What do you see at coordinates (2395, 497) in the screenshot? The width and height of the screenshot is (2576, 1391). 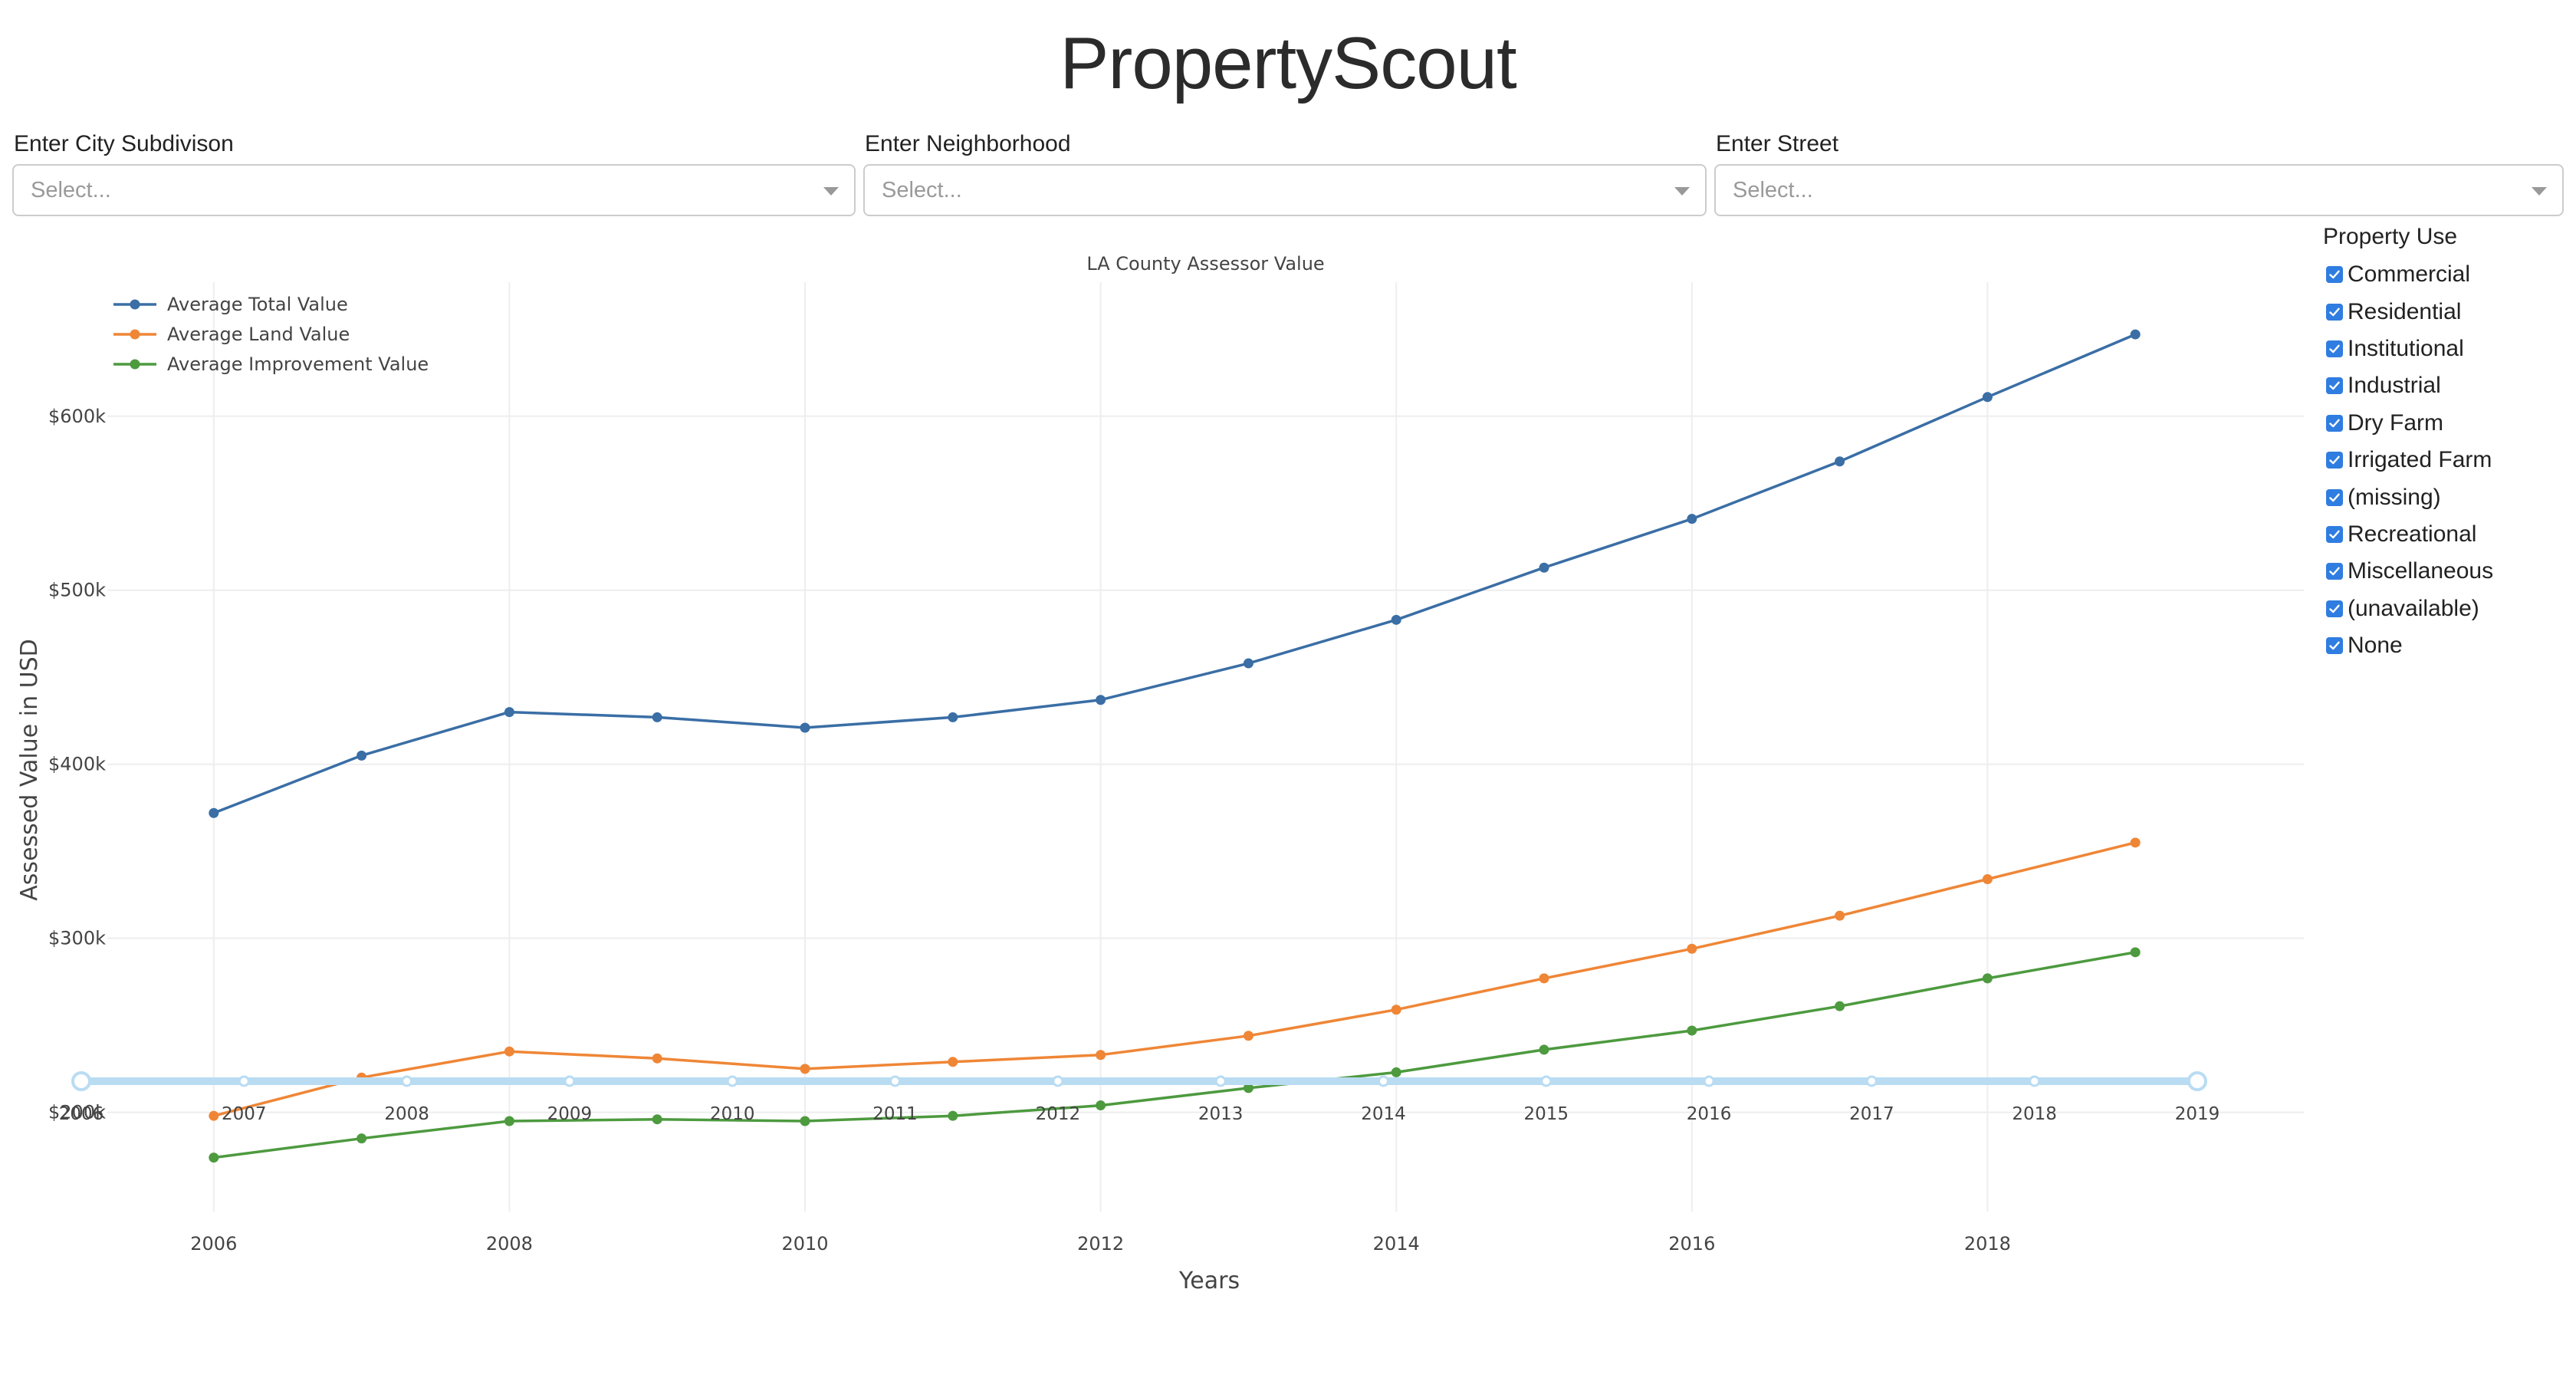 I see `property-use-option-label: (missing)` at bounding box center [2395, 497].